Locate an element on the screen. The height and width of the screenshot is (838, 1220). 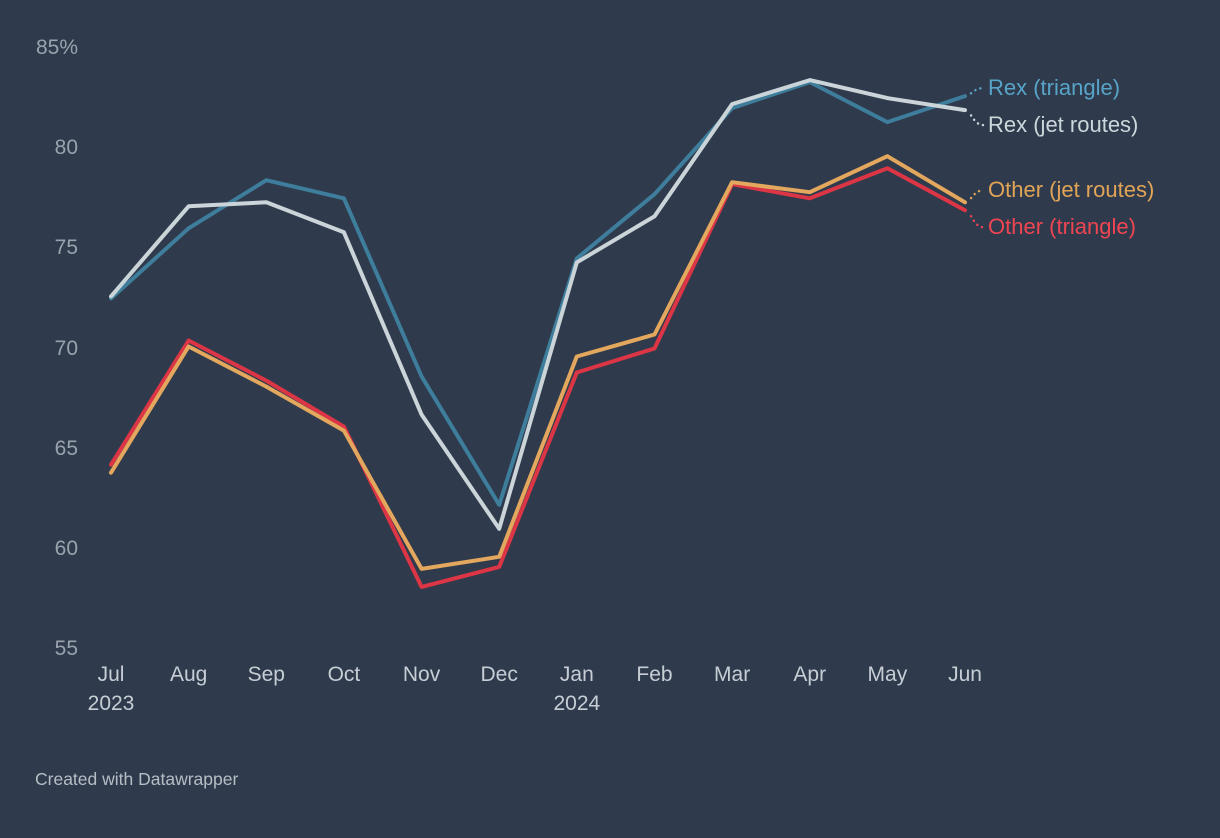
x-axis-tick-label: May is located at coordinates (887, 675).